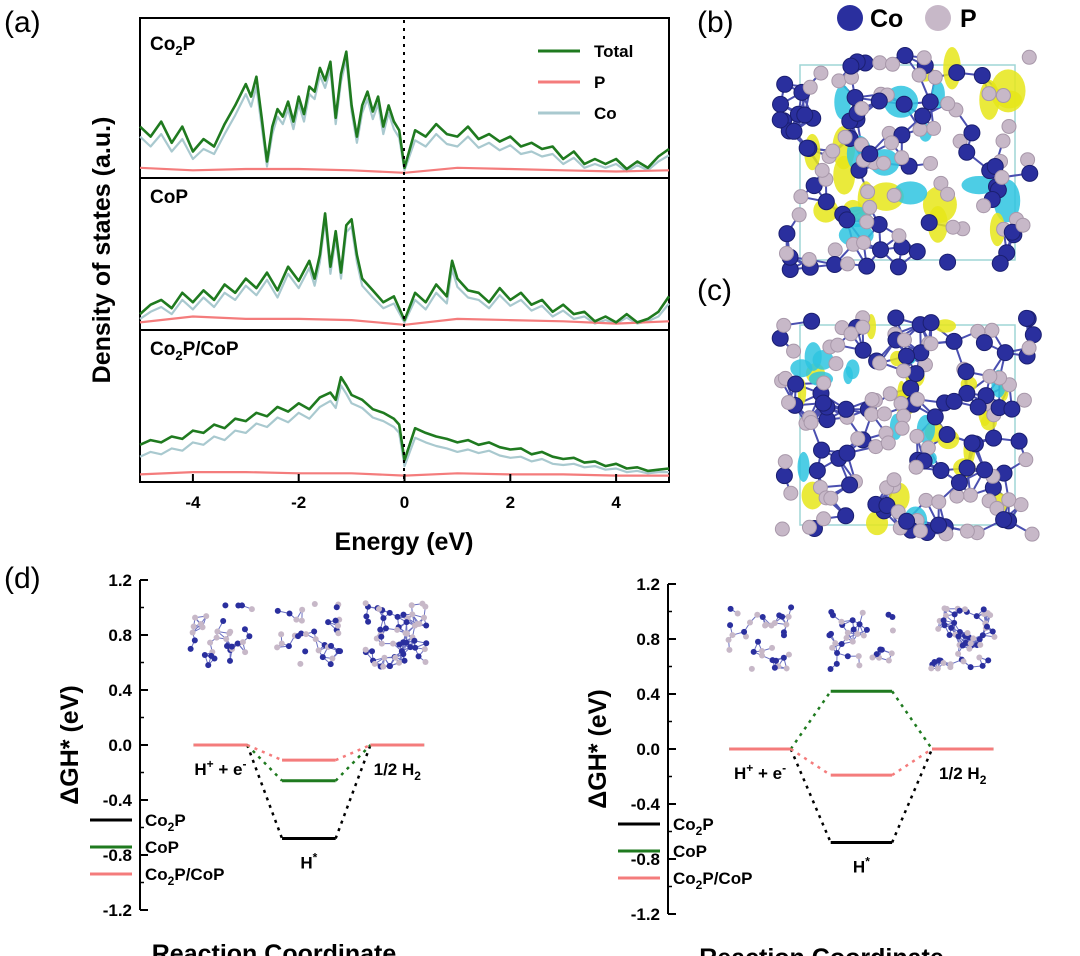  I want to click on rest: P/CoP, so click(211, 349).